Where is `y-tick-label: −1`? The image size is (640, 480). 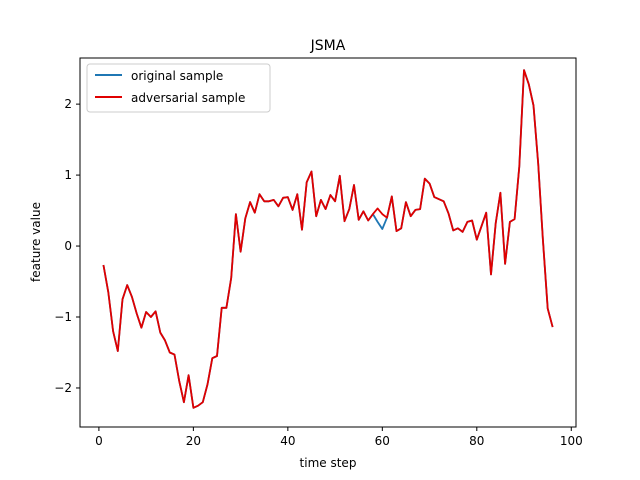
y-tick-label: −1 is located at coordinates (63, 317).